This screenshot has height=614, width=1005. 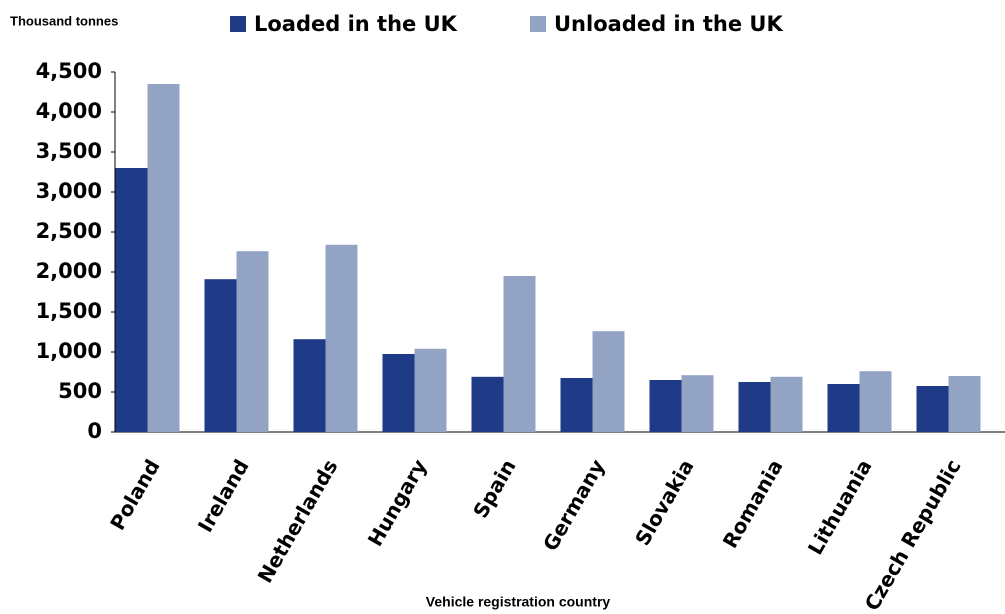 What do you see at coordinates (223, 495) in the screenshot?
I see `x-tick-label: Ireland` at bounding box center [223, 495].